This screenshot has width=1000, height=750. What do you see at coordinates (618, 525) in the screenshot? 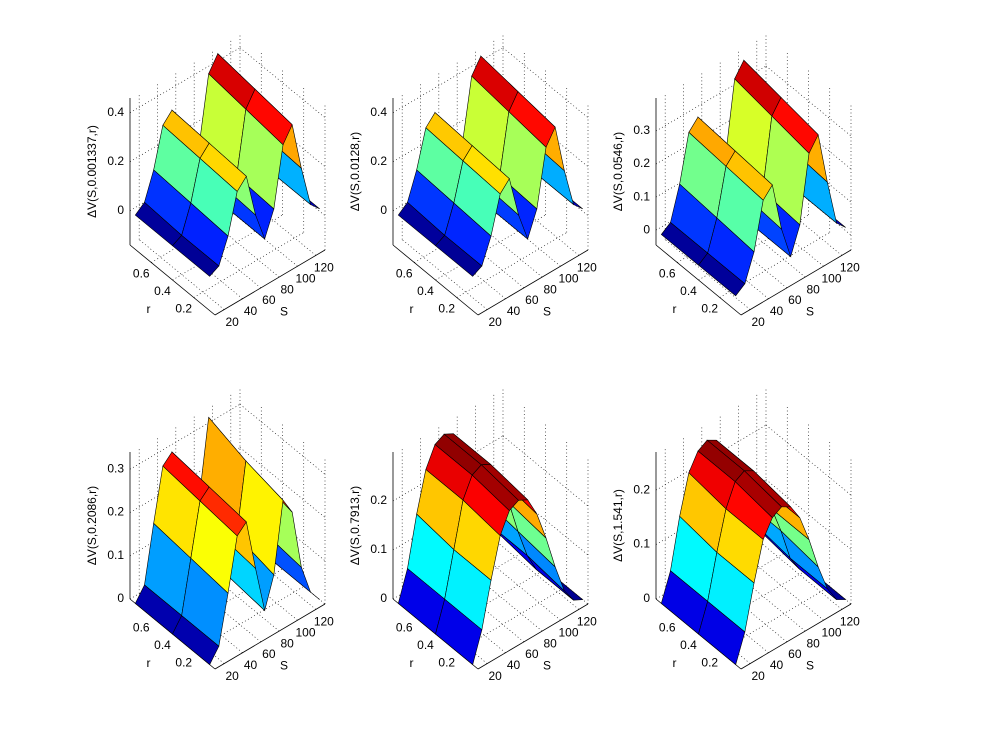
I see `z-axis-label: ΔV(S,1.541,r)` at bounding box center [618, 525].